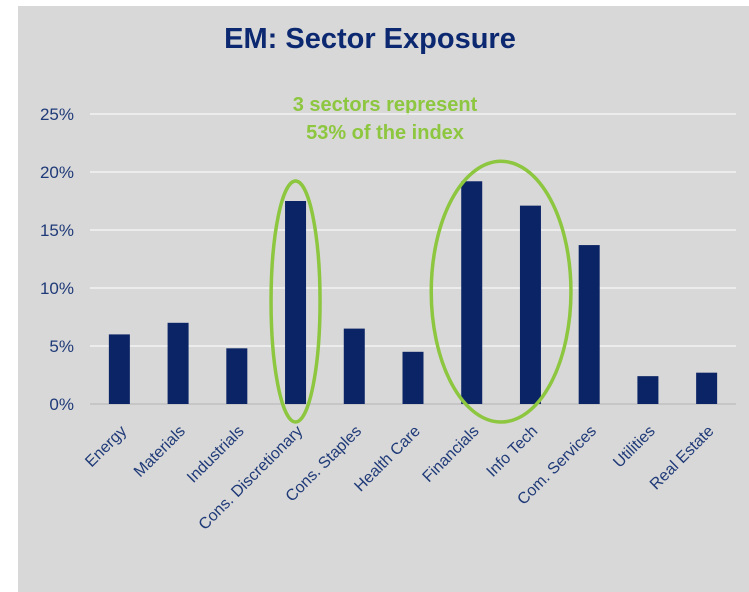 This screenshot has height=592, width=749. What do you see at coordinates (61, 346) in the screenshot?
I see `y-tick-label: 5%` at bounding box center [61, 346].